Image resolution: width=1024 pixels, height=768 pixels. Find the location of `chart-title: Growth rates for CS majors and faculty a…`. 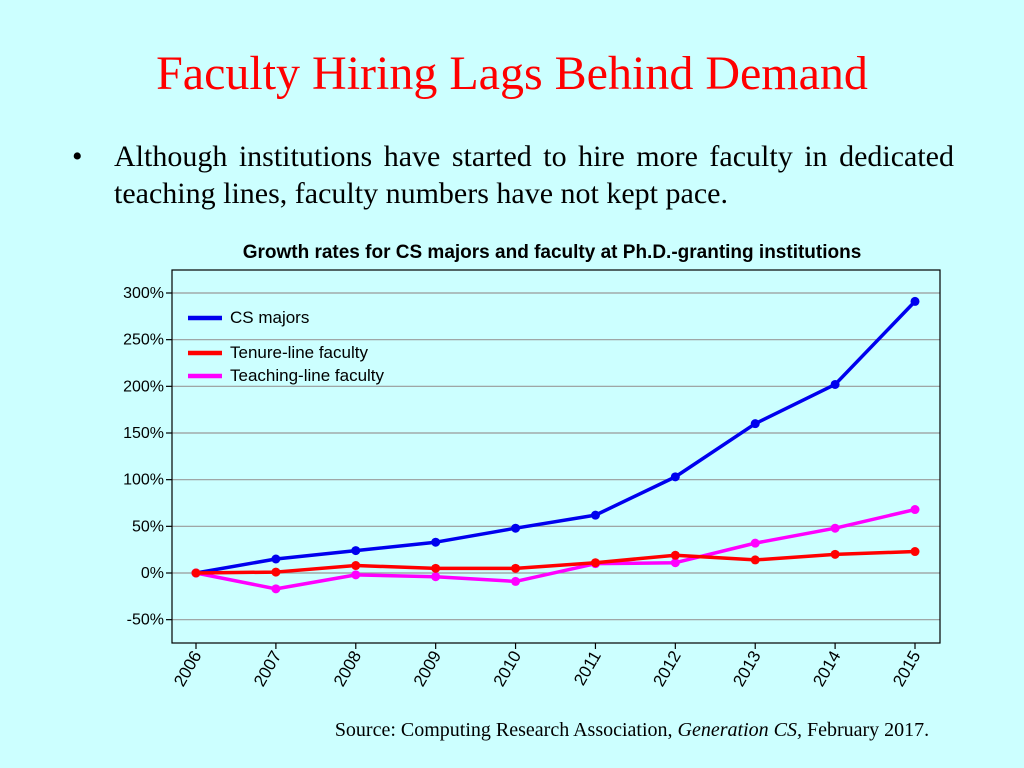

chart-title: Growth rates for CS majors and faculty a… is located at coordinates (552, 252).